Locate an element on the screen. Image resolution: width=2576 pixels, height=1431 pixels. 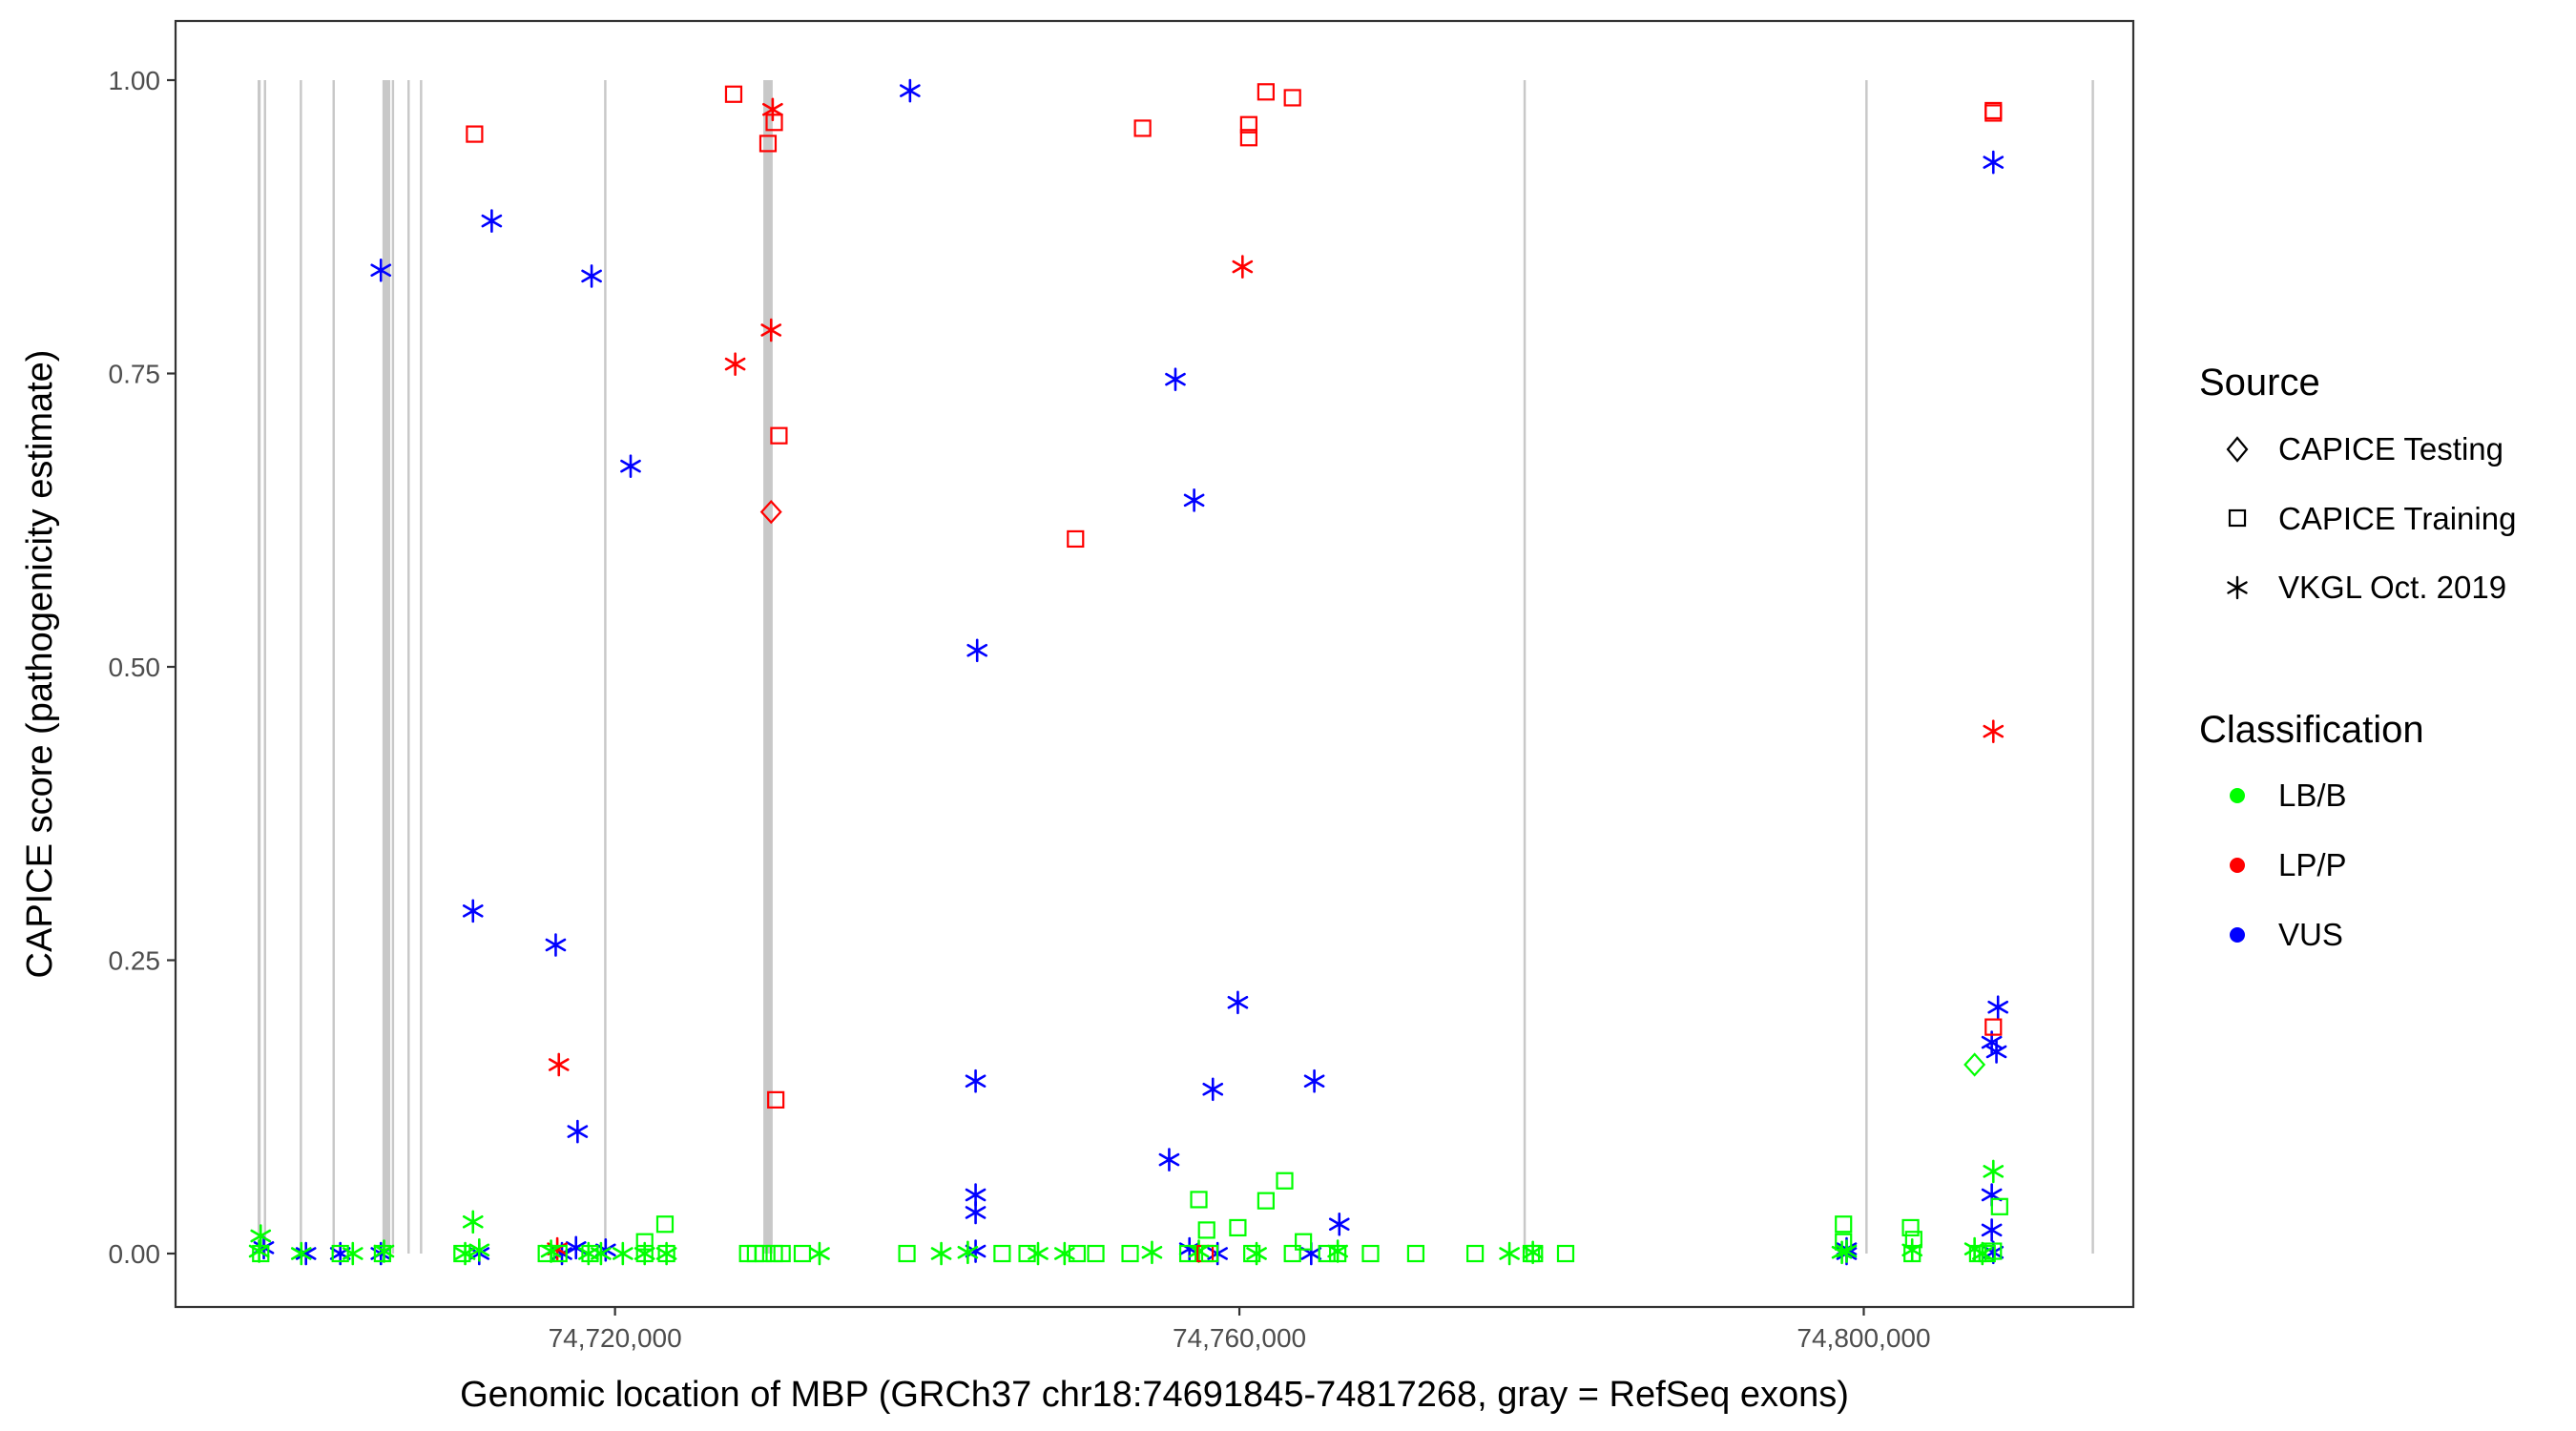
y-tick-label: 1.00 is located at coordinates (135, 80).